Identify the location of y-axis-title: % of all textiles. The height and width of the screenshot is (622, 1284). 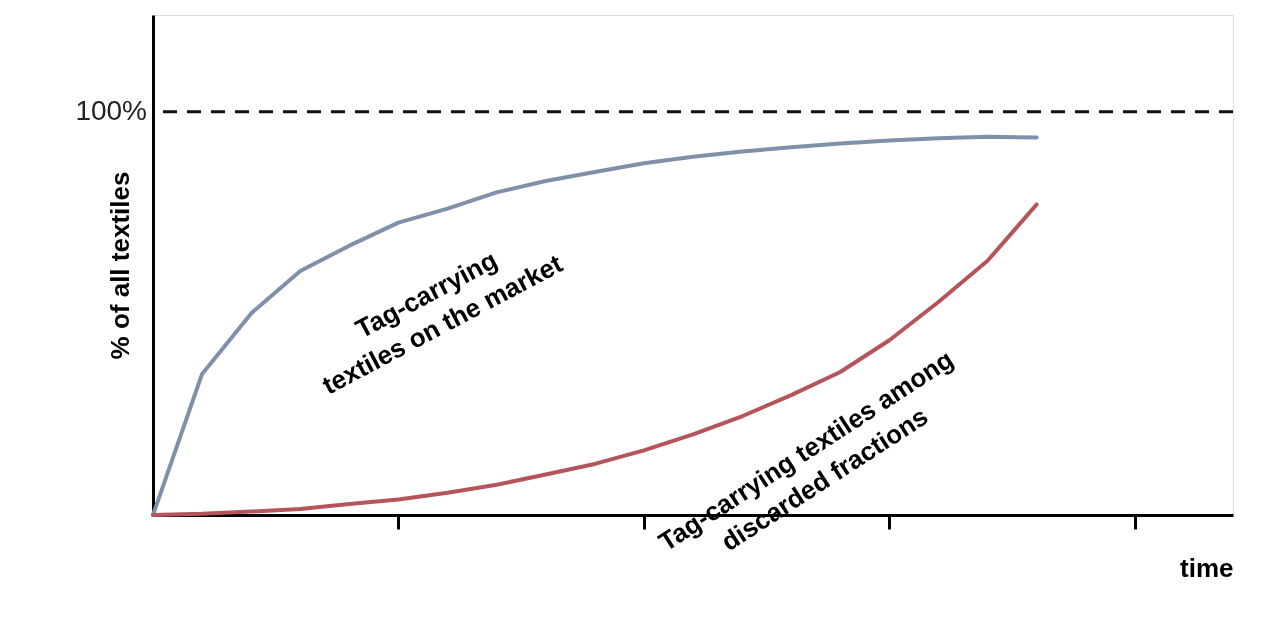
(119, 265).